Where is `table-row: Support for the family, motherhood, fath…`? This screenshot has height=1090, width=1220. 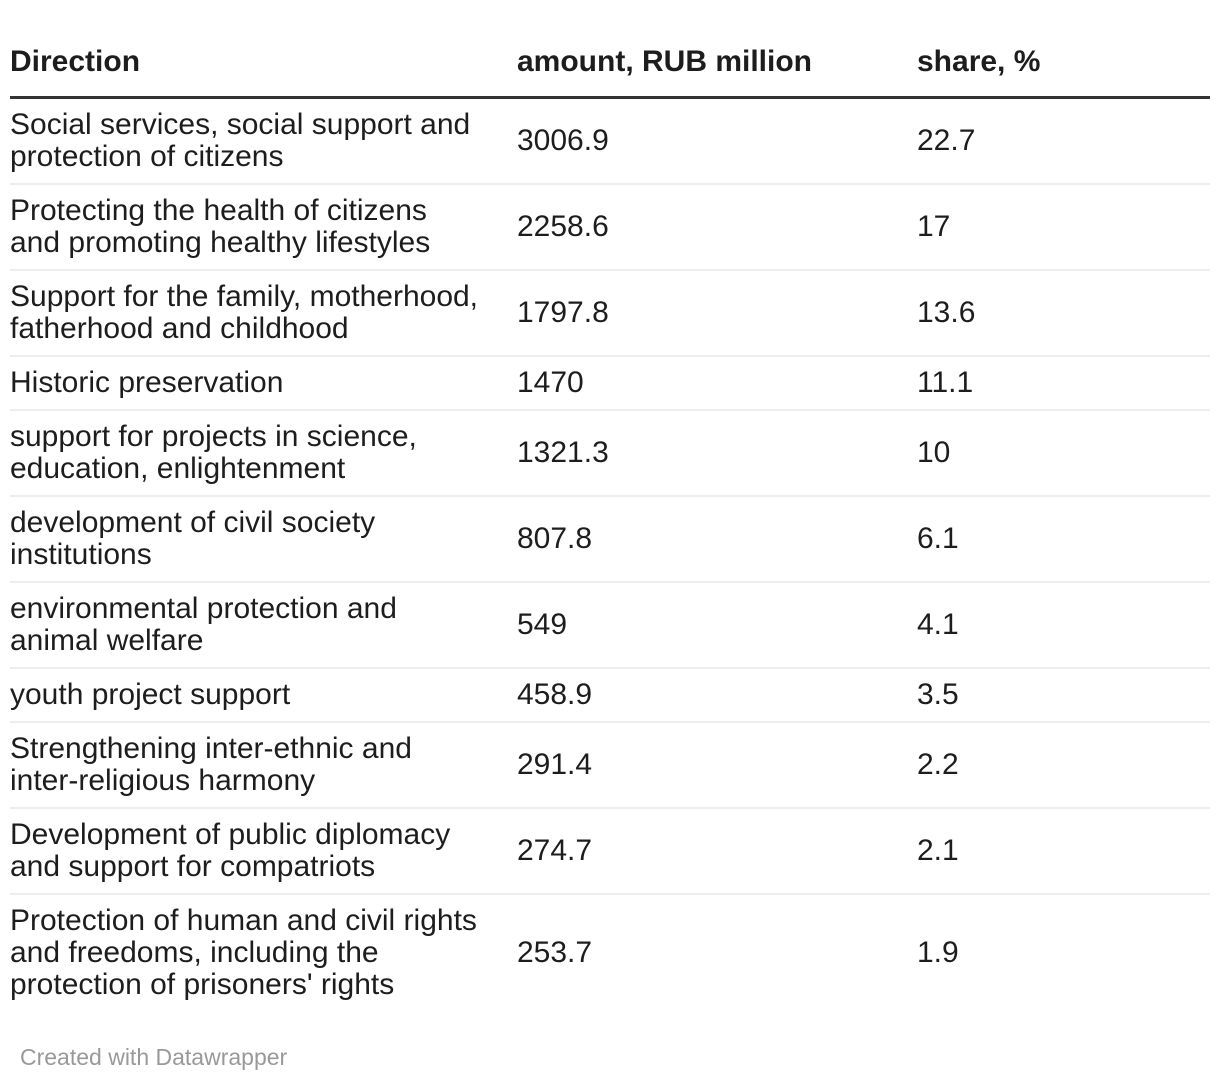 table-row: Support for the family, motherhood, fath… is located at coordinates (610, 313).